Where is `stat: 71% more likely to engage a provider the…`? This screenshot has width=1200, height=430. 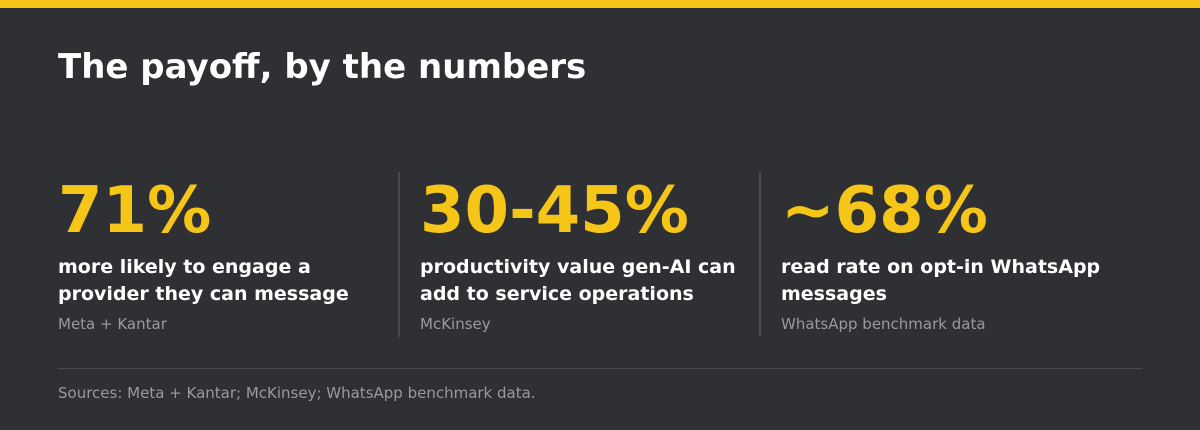 stat: 71% more likely to engage a provider the… is located at coordinates (228, 254).